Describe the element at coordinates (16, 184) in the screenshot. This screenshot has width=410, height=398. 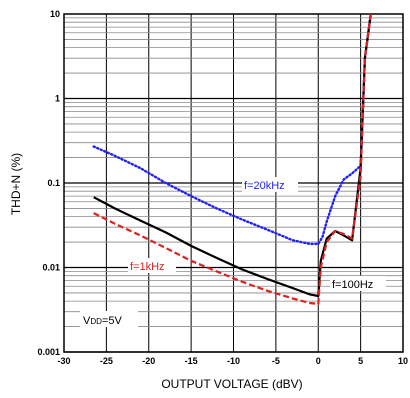
I see `y-axis-title: THD+N (%)` at that location.